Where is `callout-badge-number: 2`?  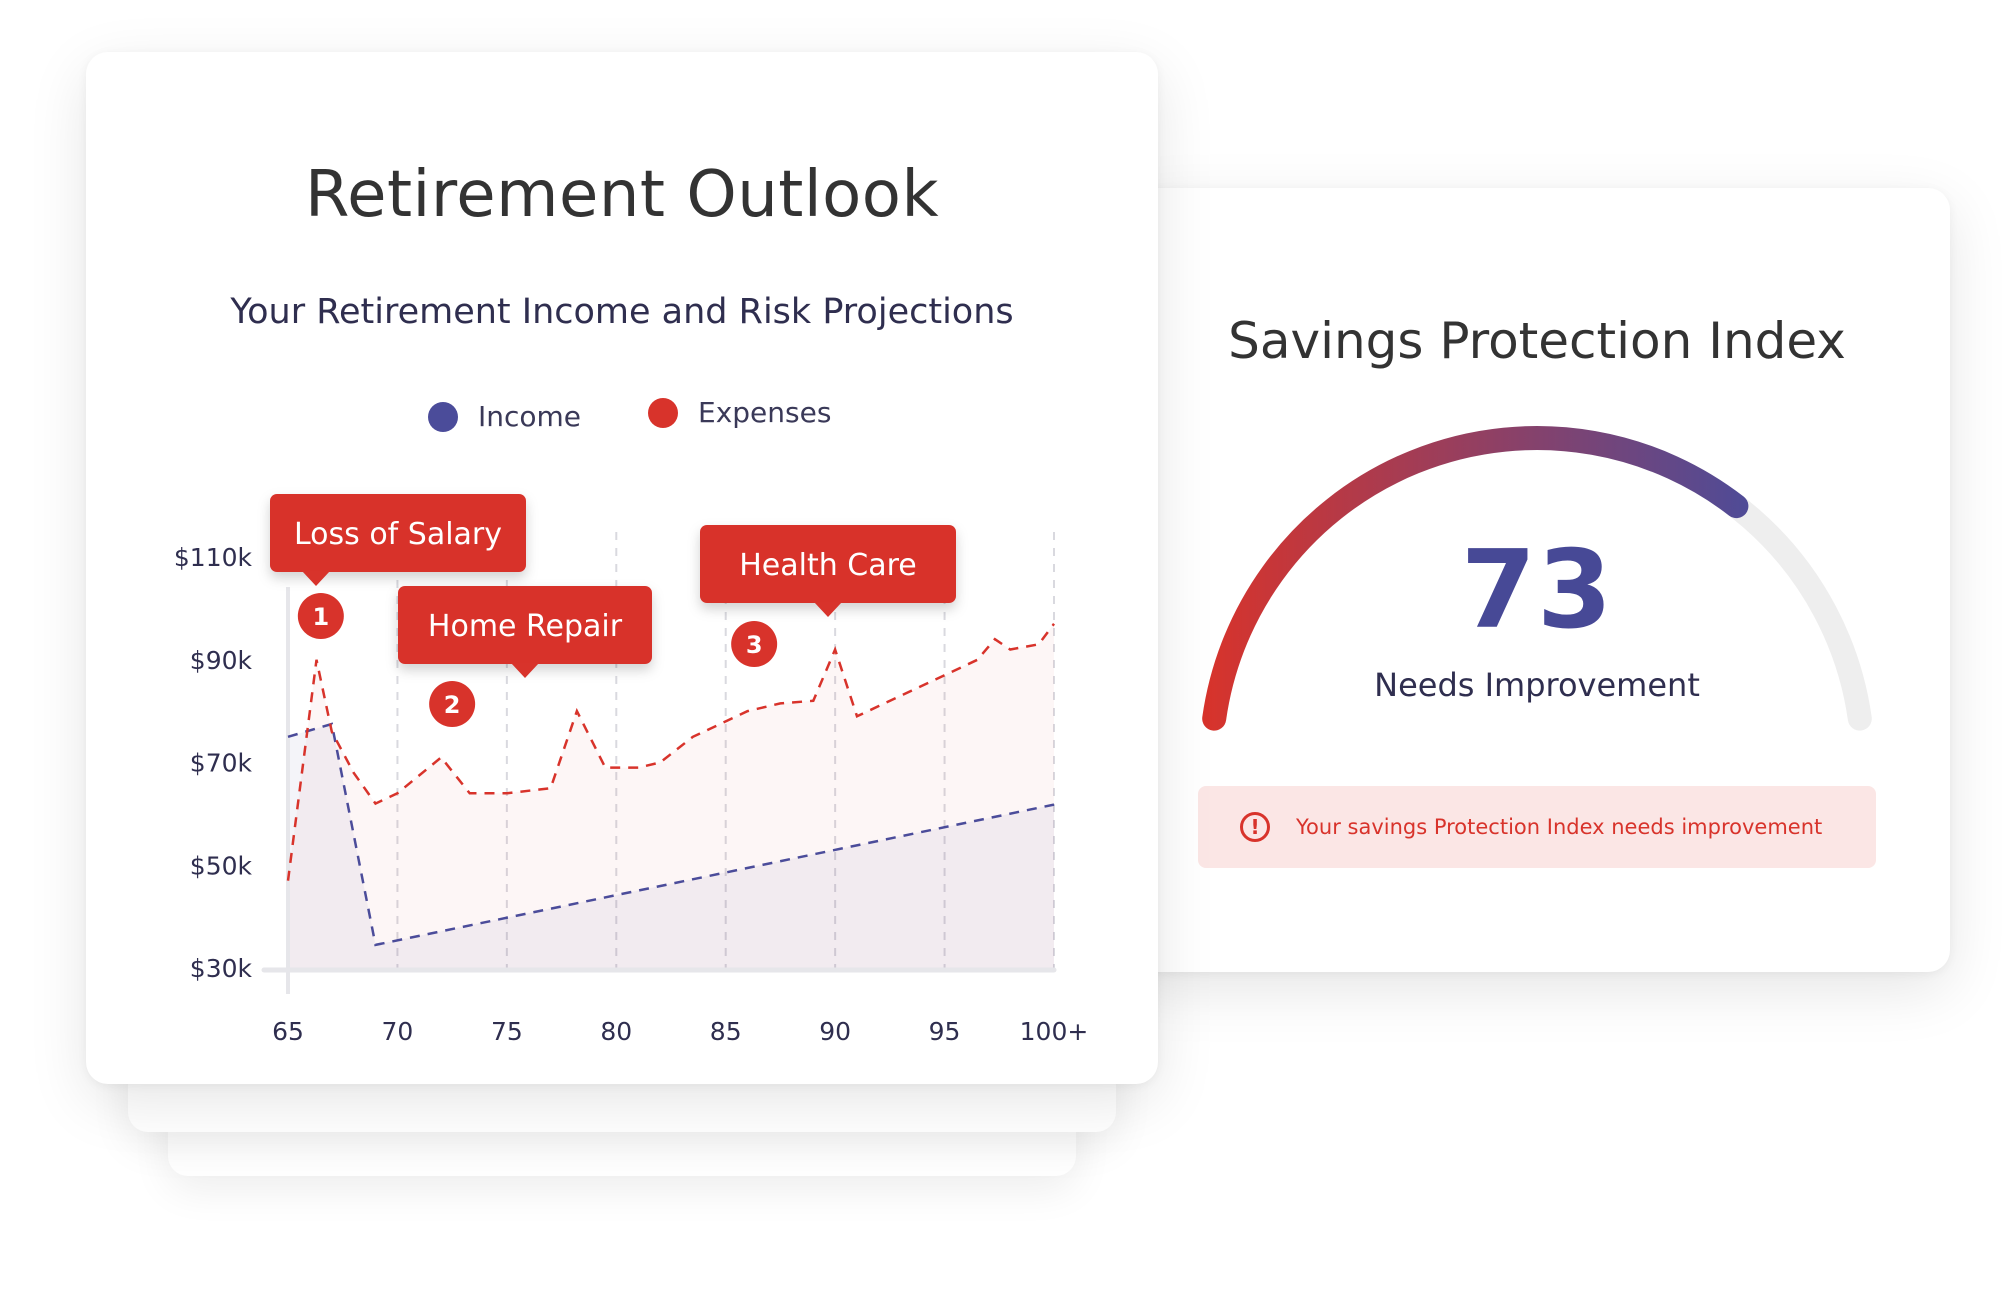
callout-badge-number: 2 is located at coordinates (452, 705).